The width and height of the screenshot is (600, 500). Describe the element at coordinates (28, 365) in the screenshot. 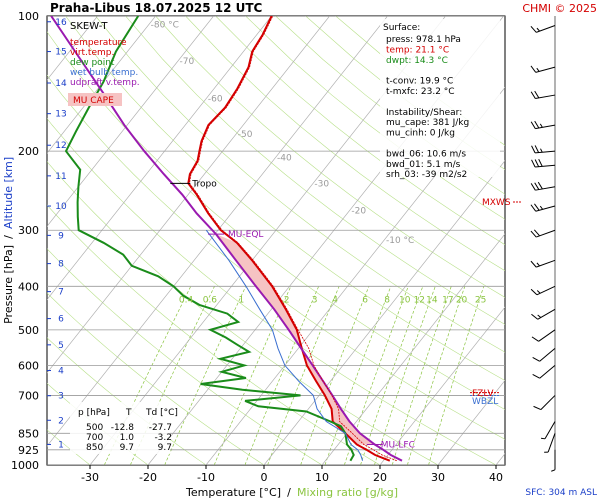

I see `y-tick-label-600: 600` at that location.